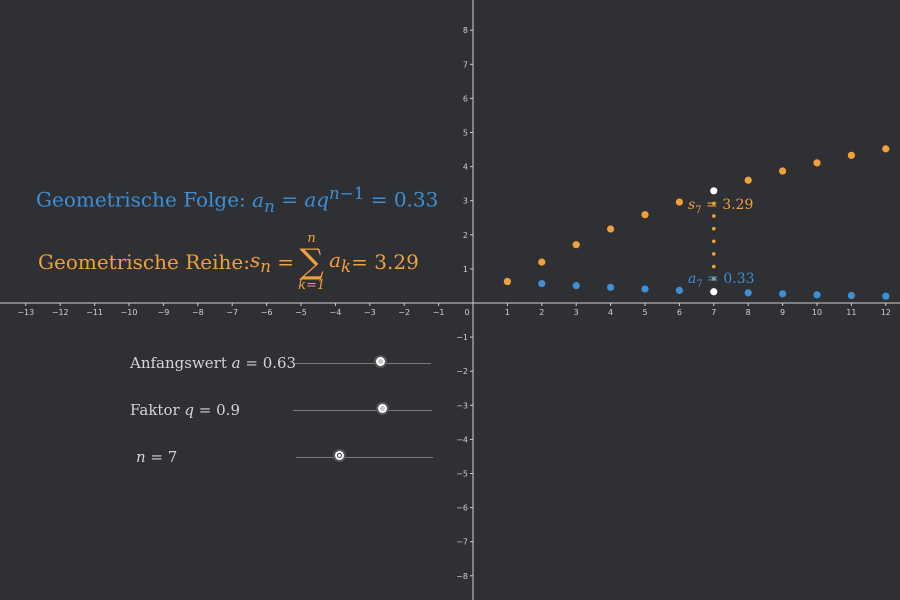 This screenshot has width=900, height=600. I want to click on x-tick-label: −7, so click(232, 312).